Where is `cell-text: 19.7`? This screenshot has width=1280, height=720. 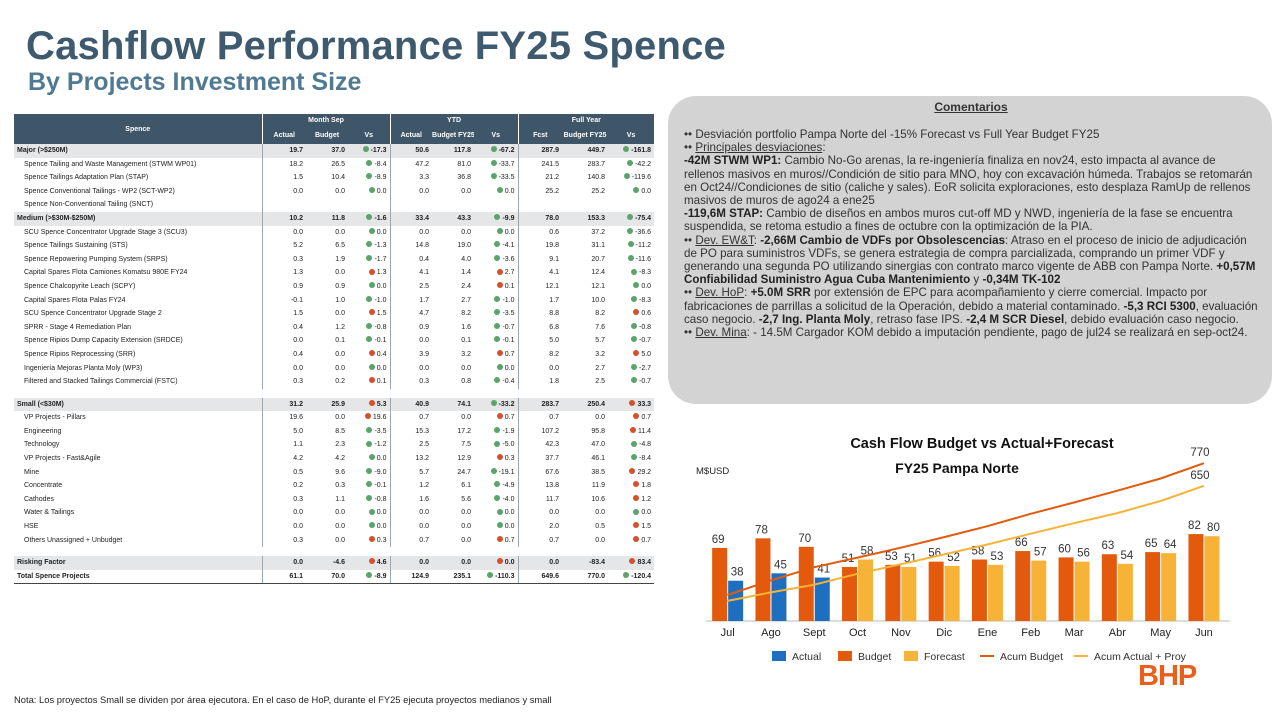
cell-text: 19.7 is located at coordinates (296, 150).